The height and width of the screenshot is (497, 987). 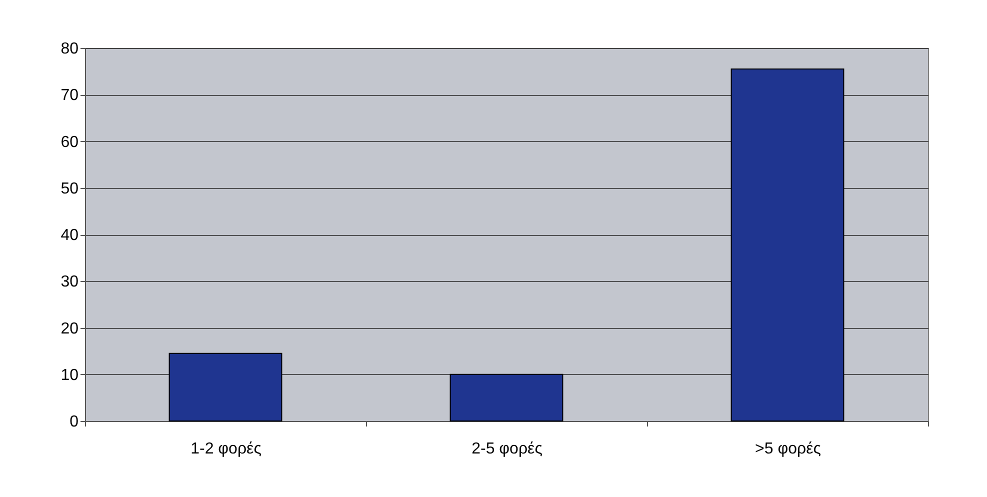 What do you see at coordinates (69, 189) in the screenshot?
I see `y-tick-label: 50` at bounding box center [69, 189].